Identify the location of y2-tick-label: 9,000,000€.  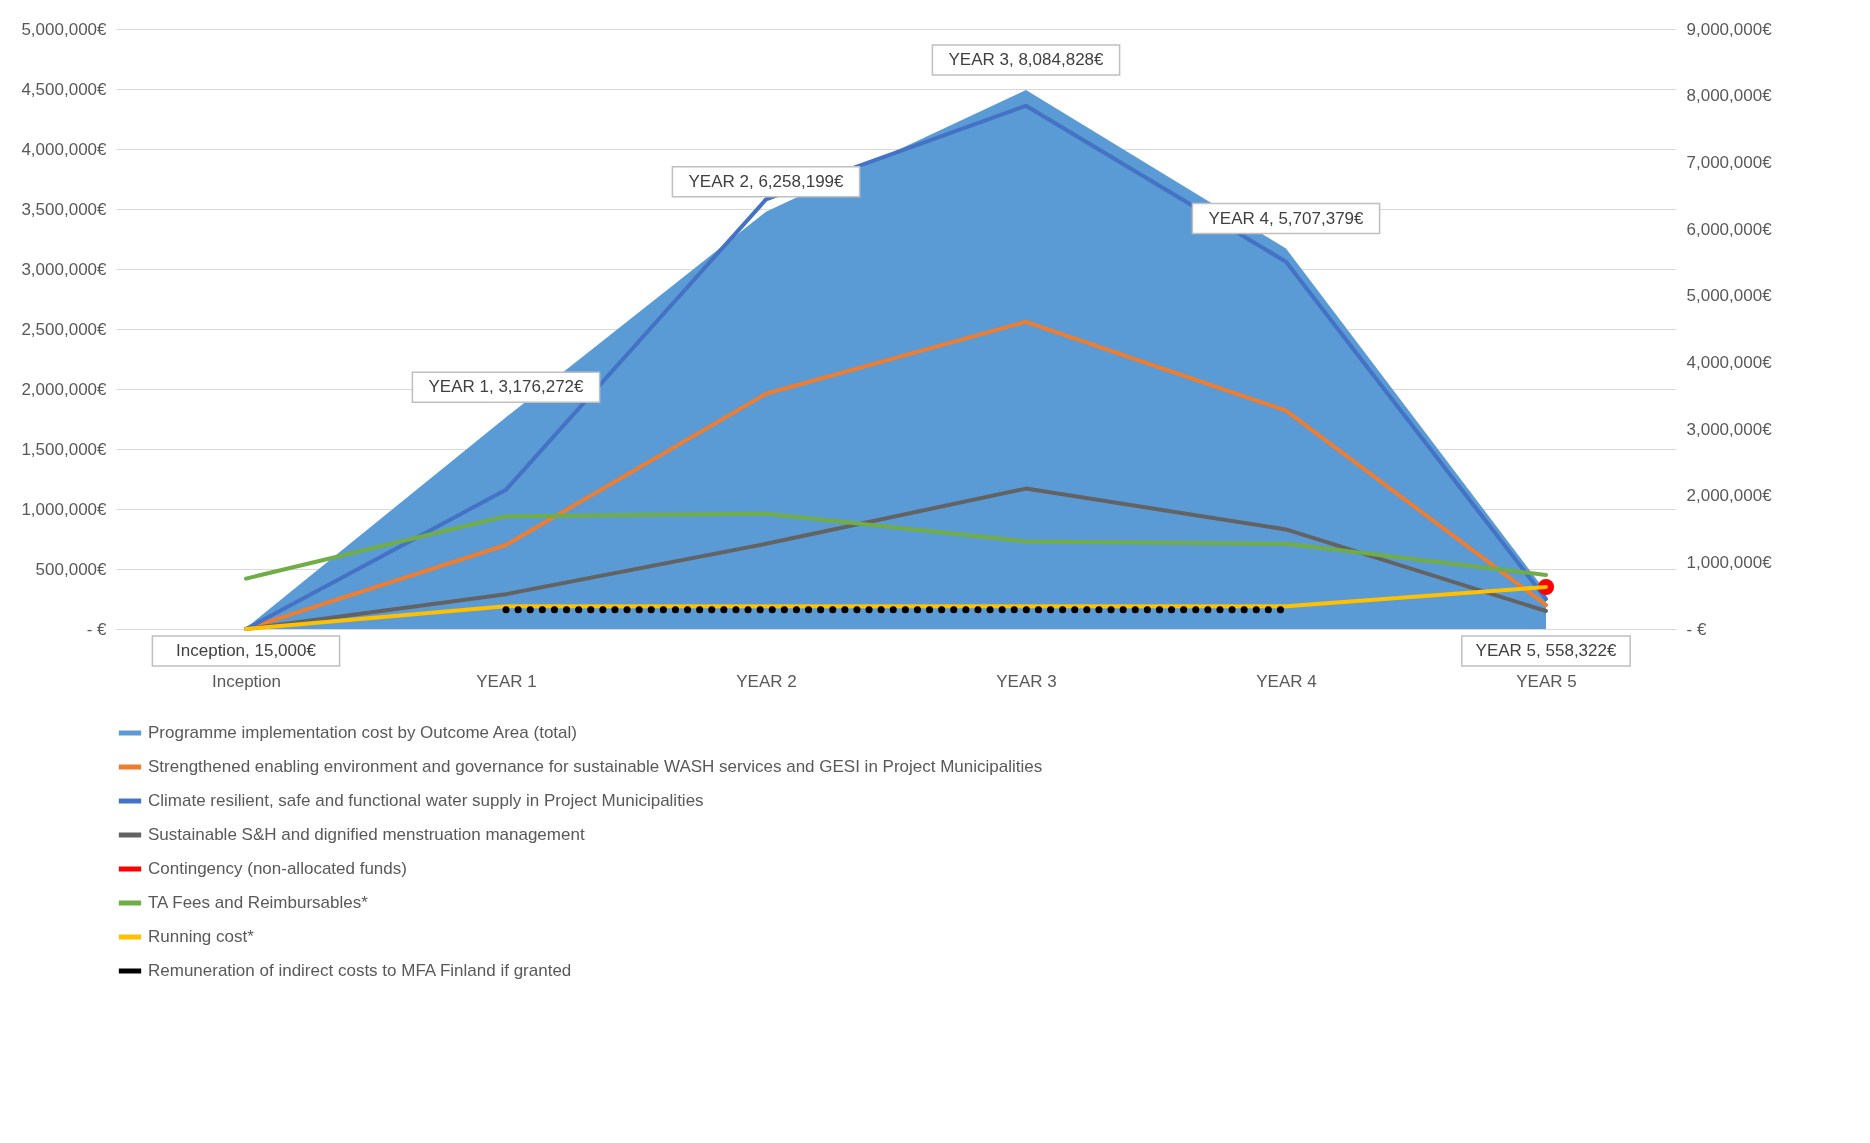
(1729, 29).